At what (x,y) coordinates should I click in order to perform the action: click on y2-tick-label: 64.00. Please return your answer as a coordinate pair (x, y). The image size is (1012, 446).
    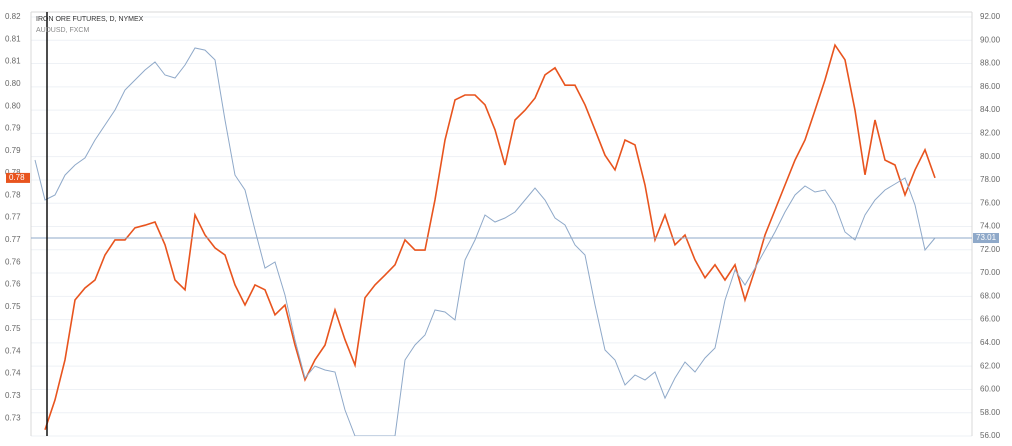
    Looking at the image, I should click on (990, 342).